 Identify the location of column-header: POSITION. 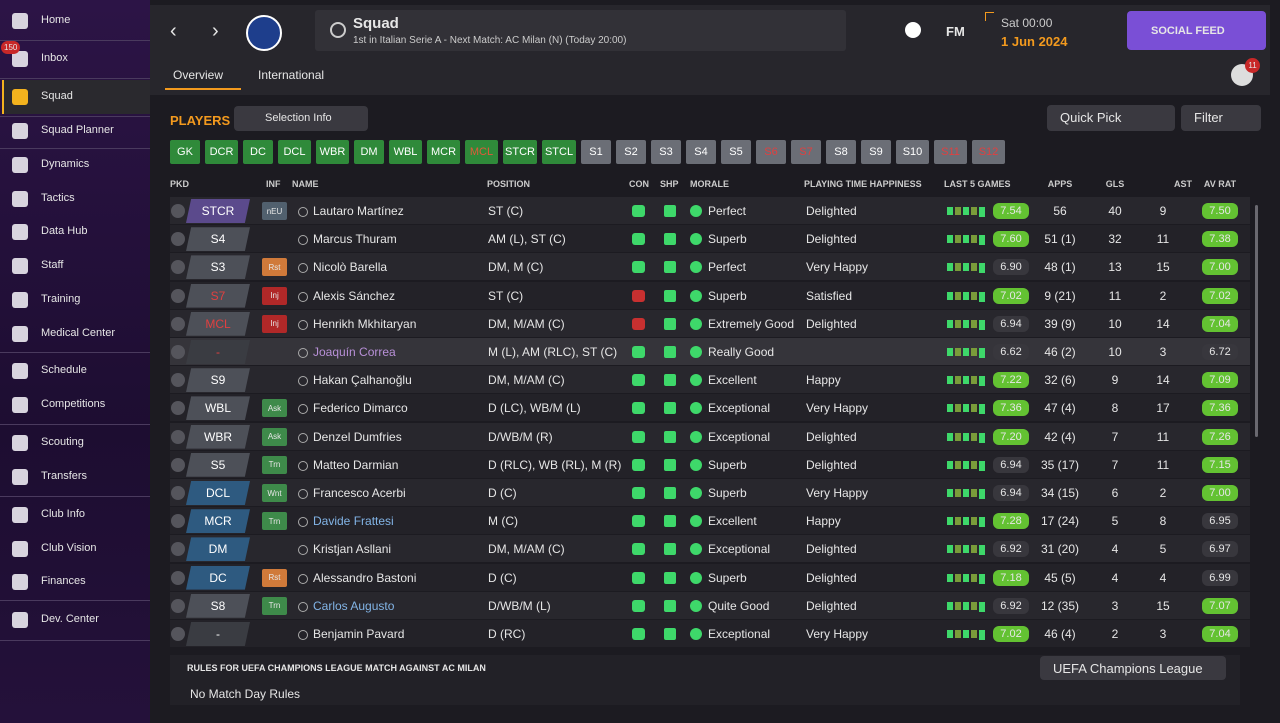
(509, 184).